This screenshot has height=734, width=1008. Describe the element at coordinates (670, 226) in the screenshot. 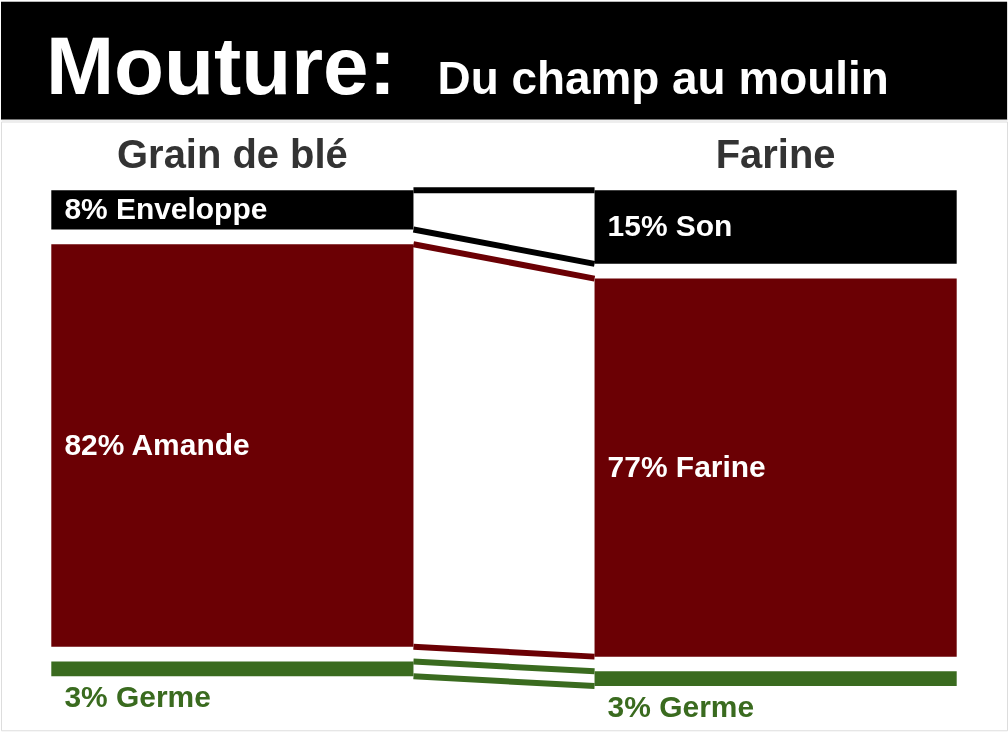

I see `data-label: 15% Son` at that location.